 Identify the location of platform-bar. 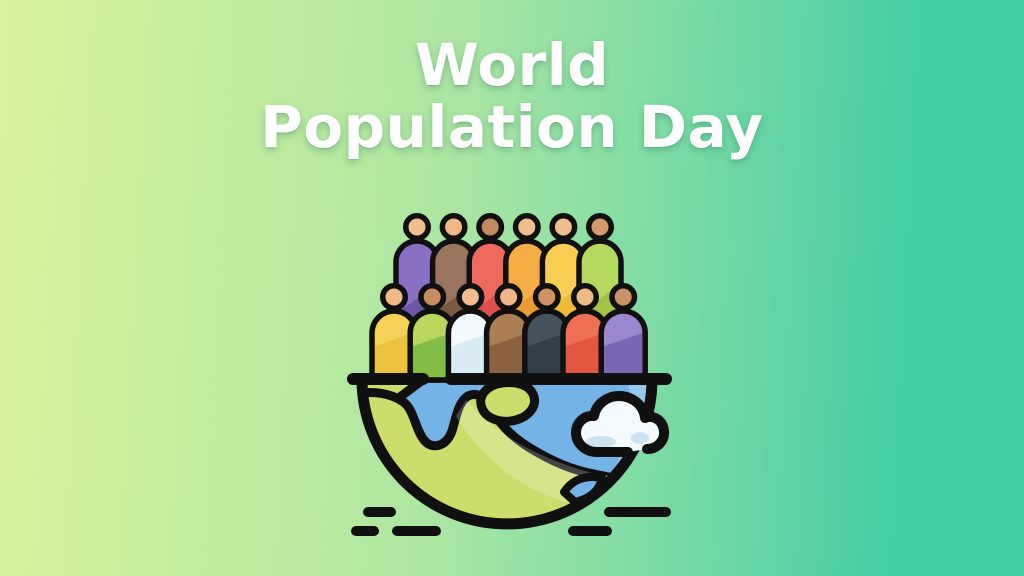
(509, 379).